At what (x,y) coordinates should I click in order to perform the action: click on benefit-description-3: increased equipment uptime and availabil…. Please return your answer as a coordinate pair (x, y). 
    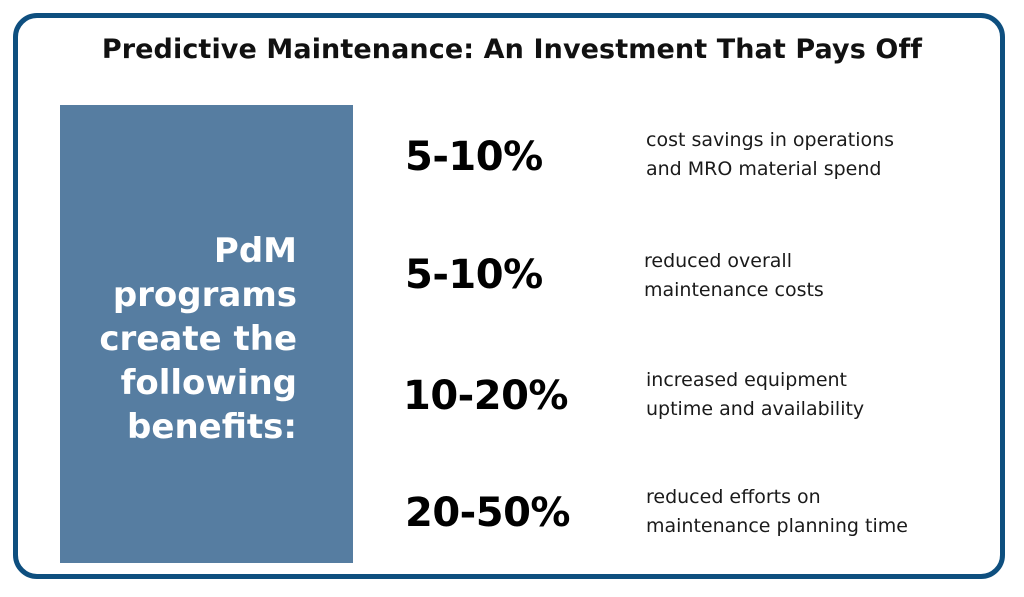
    Looking at the image, I should click on (755, 394).